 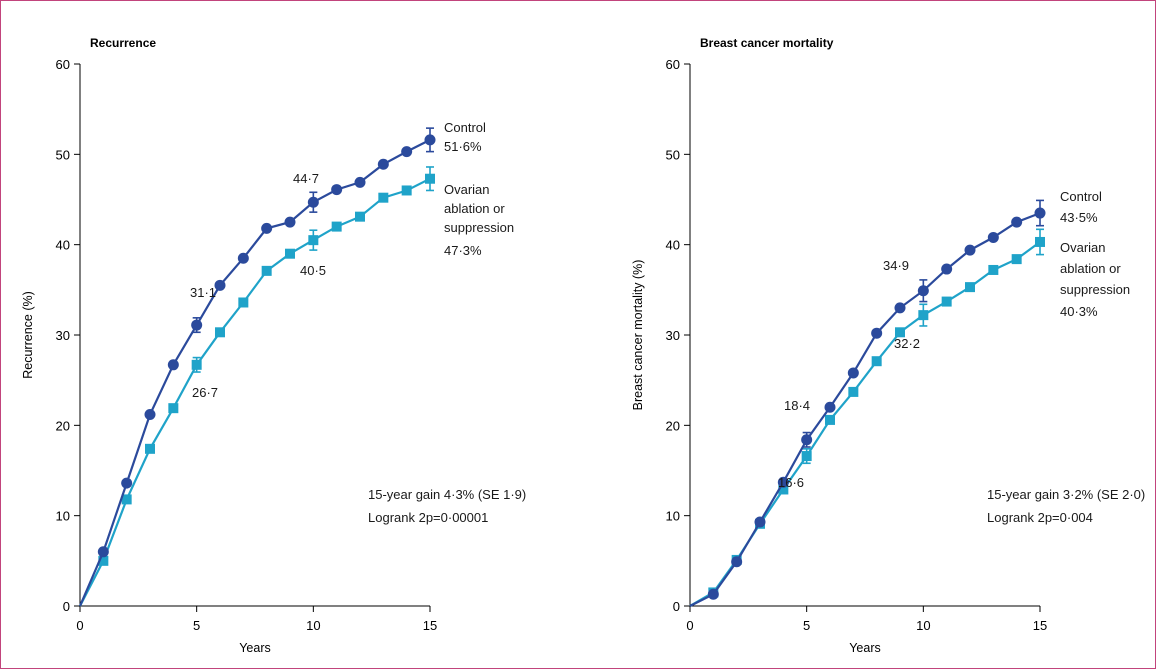 What do you see at coordinates (306, 178) in the screenshot?
I see `data-label: 44·7` at bounding box center [306, 178].